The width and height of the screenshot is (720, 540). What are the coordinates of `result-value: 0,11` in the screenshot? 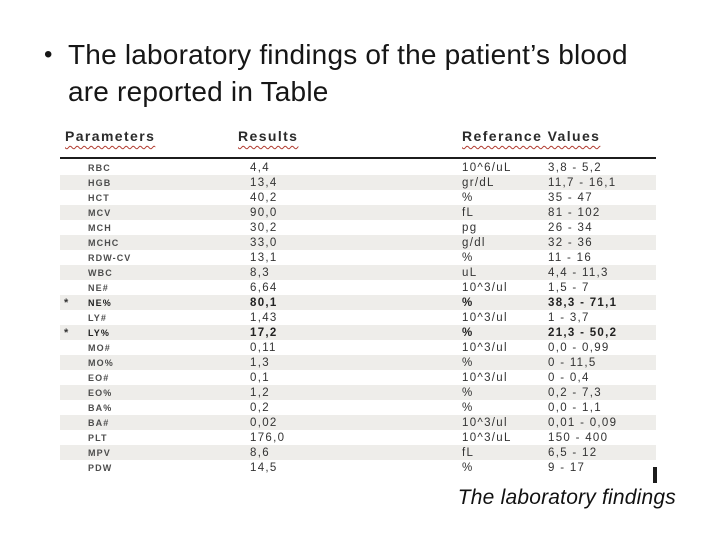 It's located at (263, 347).